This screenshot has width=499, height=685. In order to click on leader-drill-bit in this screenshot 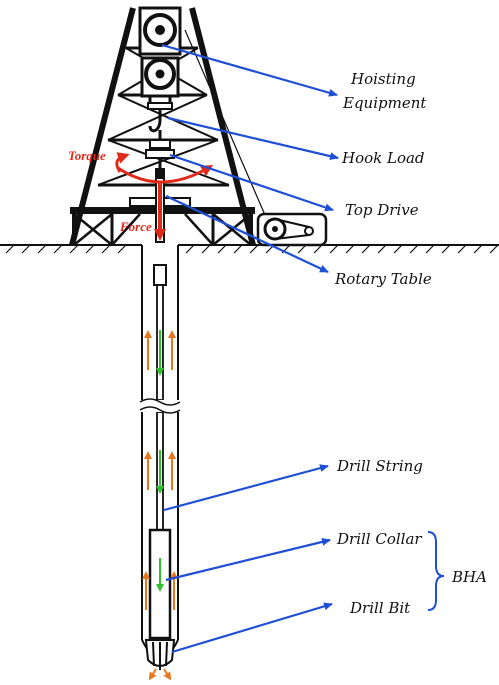, I will do `click(252, 628)`.